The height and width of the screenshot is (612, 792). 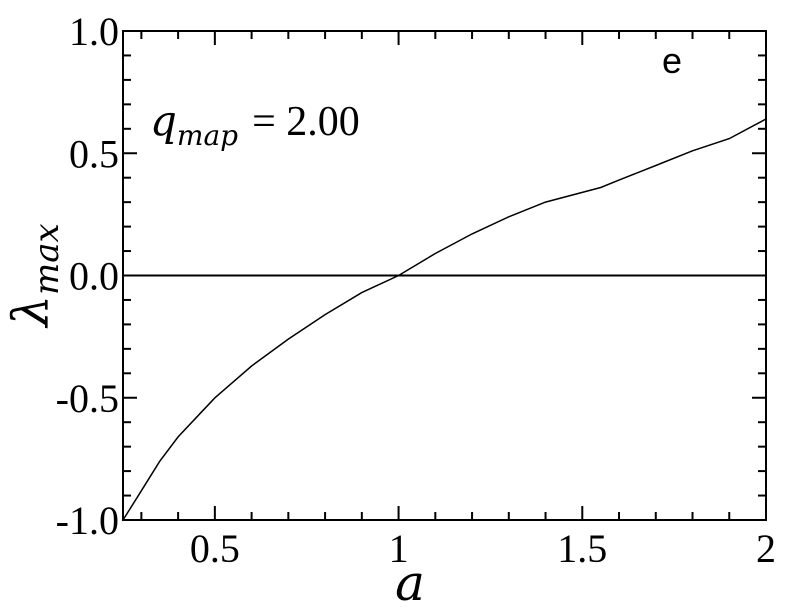 I want to click on y-tick-label: 0.0, so click(x=94, y=276).